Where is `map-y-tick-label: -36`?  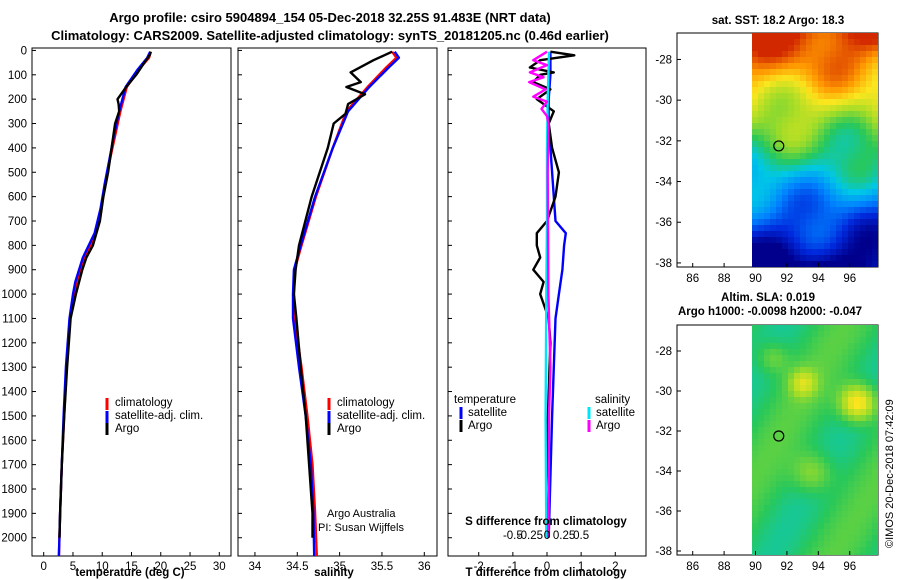
map-y-tick-label: -36 is located at coordinates (663, 223).